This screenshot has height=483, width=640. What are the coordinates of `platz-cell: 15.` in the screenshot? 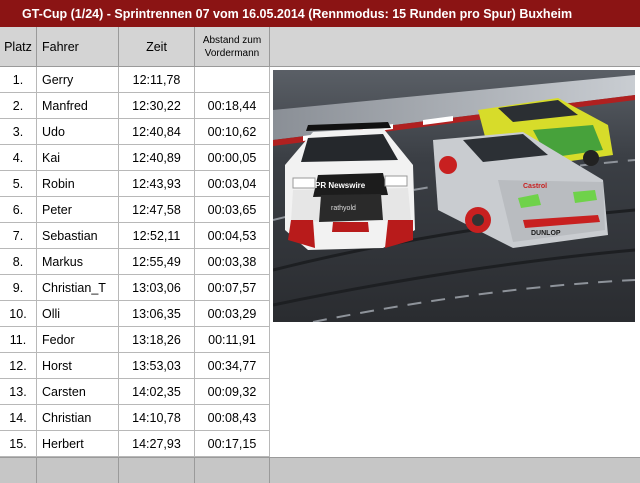 It's located at (18, 444).